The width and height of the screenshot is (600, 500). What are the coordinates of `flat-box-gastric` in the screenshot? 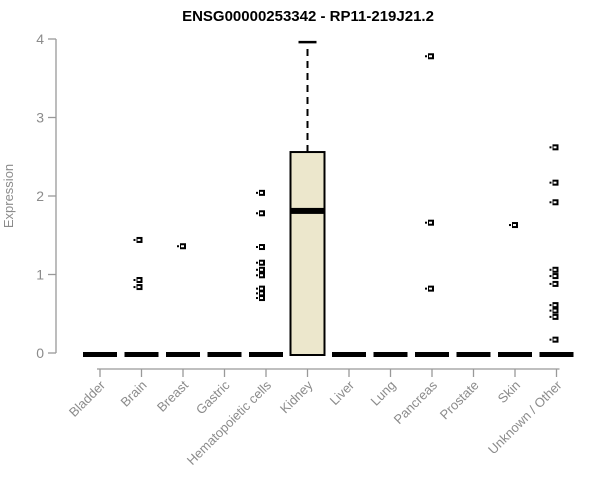 It's located at (224, 354).